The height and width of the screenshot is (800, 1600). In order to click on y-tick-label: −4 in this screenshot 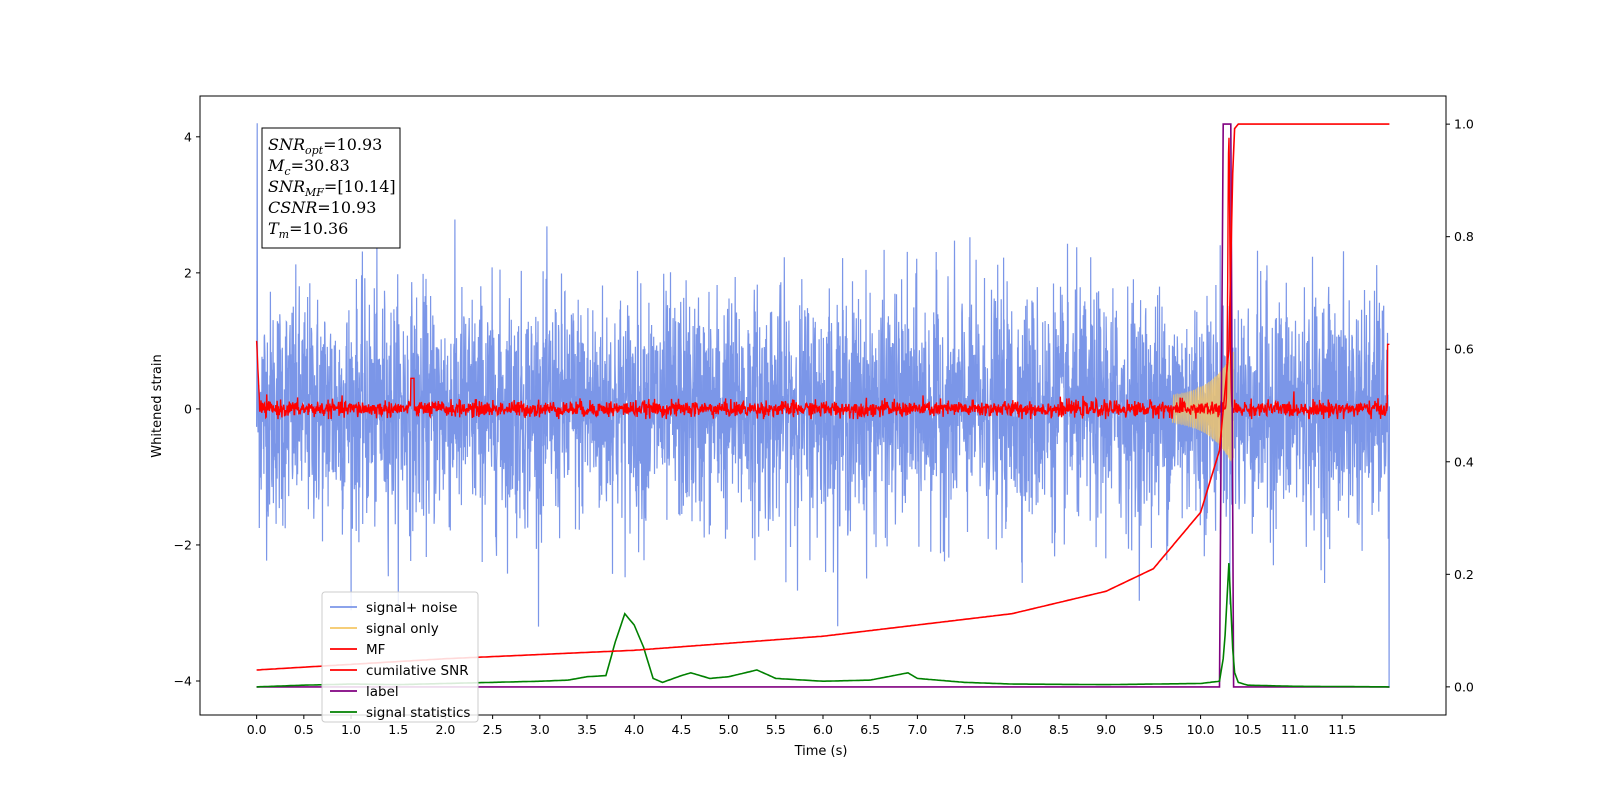, I will do `click(183, 680)`.